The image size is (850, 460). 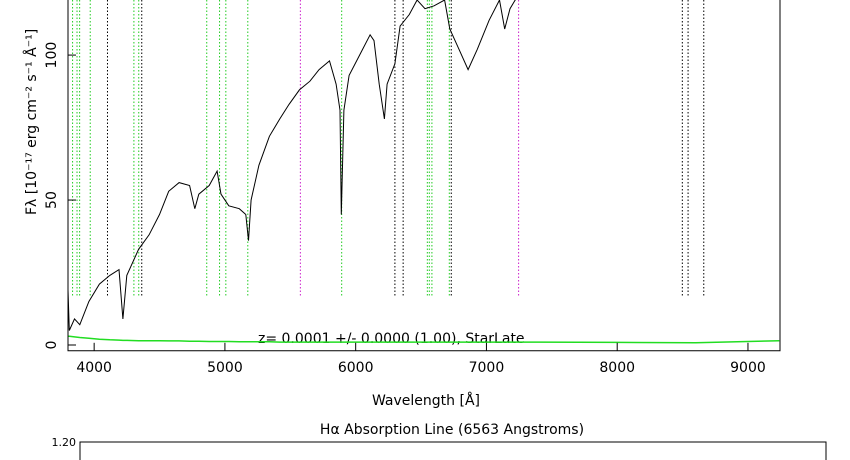 What do you see at coordinates (748, 368) in the screenshot?
I see `x-tick-label: 9000` at bounding box center [748, 368].